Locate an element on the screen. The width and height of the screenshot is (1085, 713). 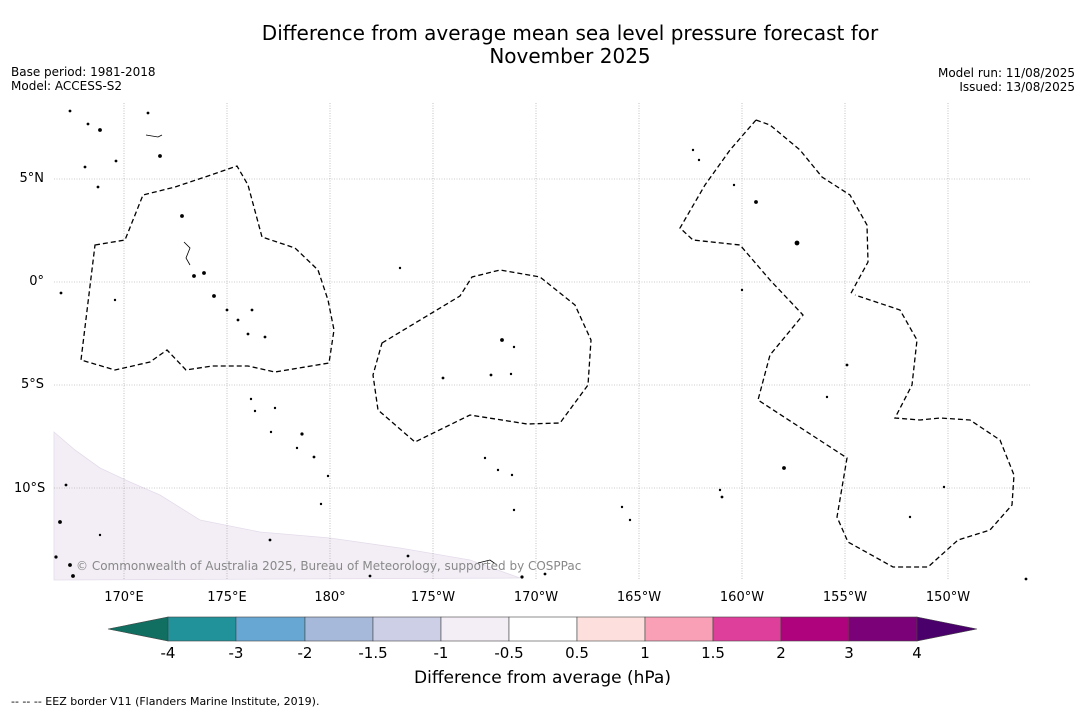
title-line-2: November 2025 is located at coordinates (570, 56).